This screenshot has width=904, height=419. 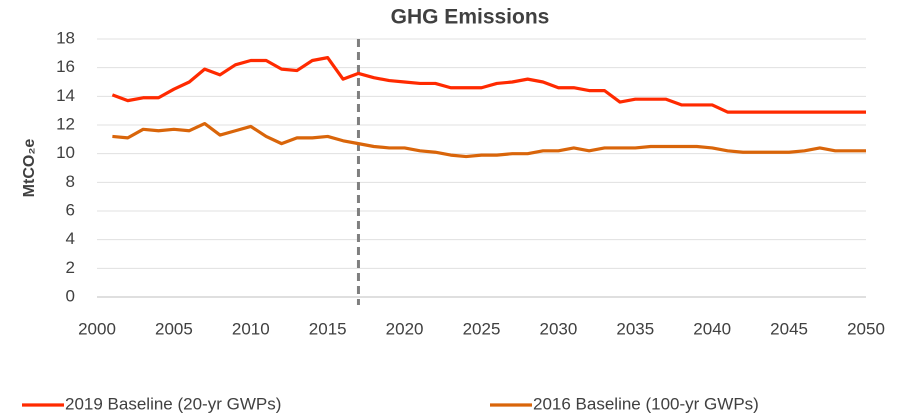 What do you see at coordinates (558, 328) in the screenshot?
I see `x-tick-label: 2030` at bounding box center [558, 328].